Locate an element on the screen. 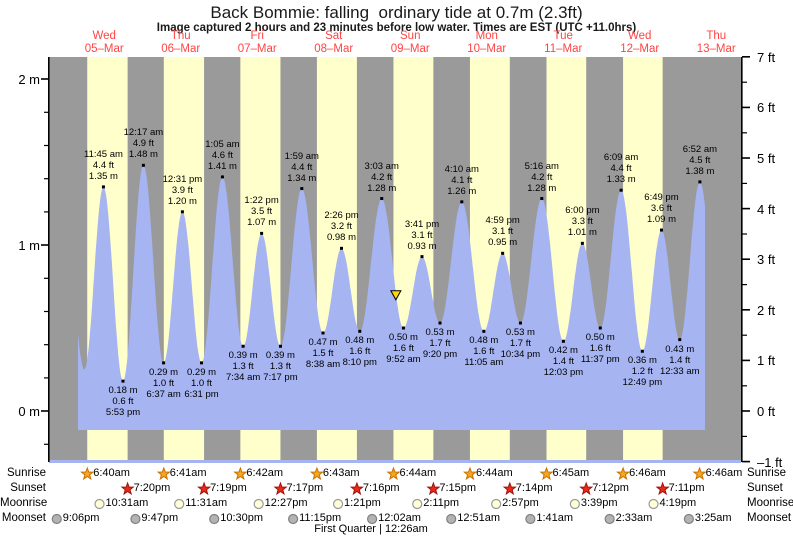 This screenshot has height=537, width=793. right-axis-line is located at coordinates (742, 259).